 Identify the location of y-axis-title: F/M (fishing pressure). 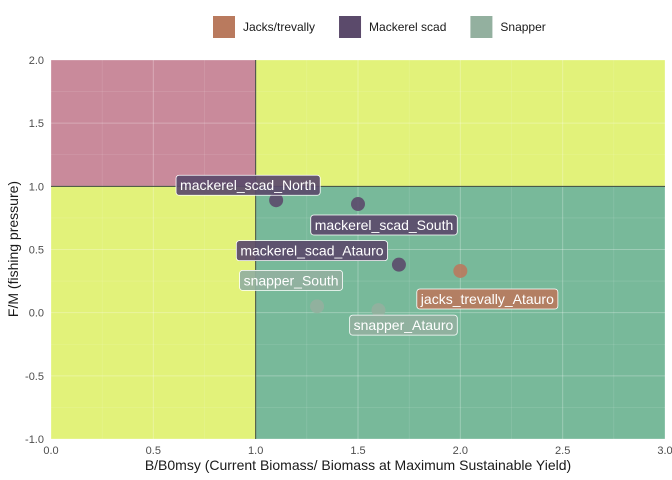
(13, 249).